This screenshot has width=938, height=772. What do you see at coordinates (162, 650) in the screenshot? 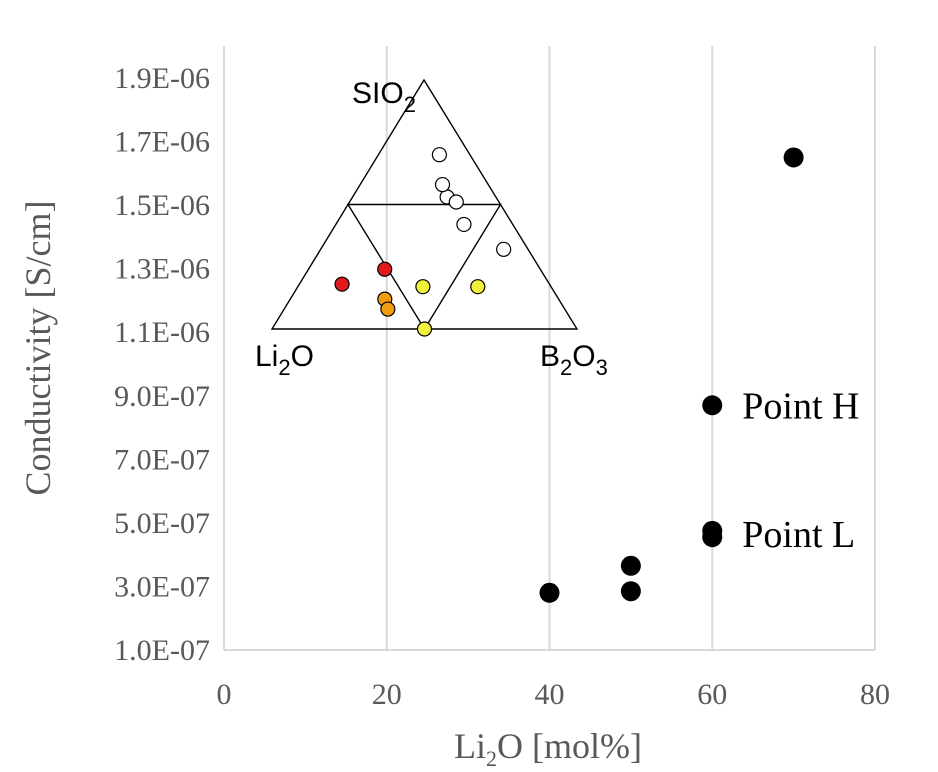
I see `y-tick-label: 1.0E-07` at bounding box center [162, 650].